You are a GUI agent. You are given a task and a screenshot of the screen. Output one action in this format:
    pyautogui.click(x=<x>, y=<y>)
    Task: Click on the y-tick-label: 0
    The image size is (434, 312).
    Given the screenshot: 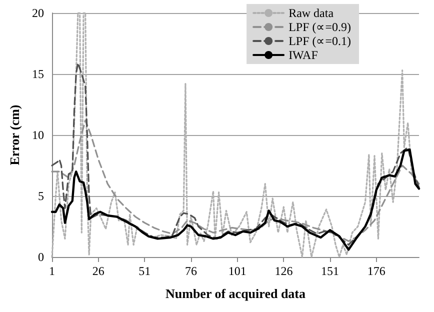 What is the action you would take?
    pyautogui.click(x=41, y=257)
    